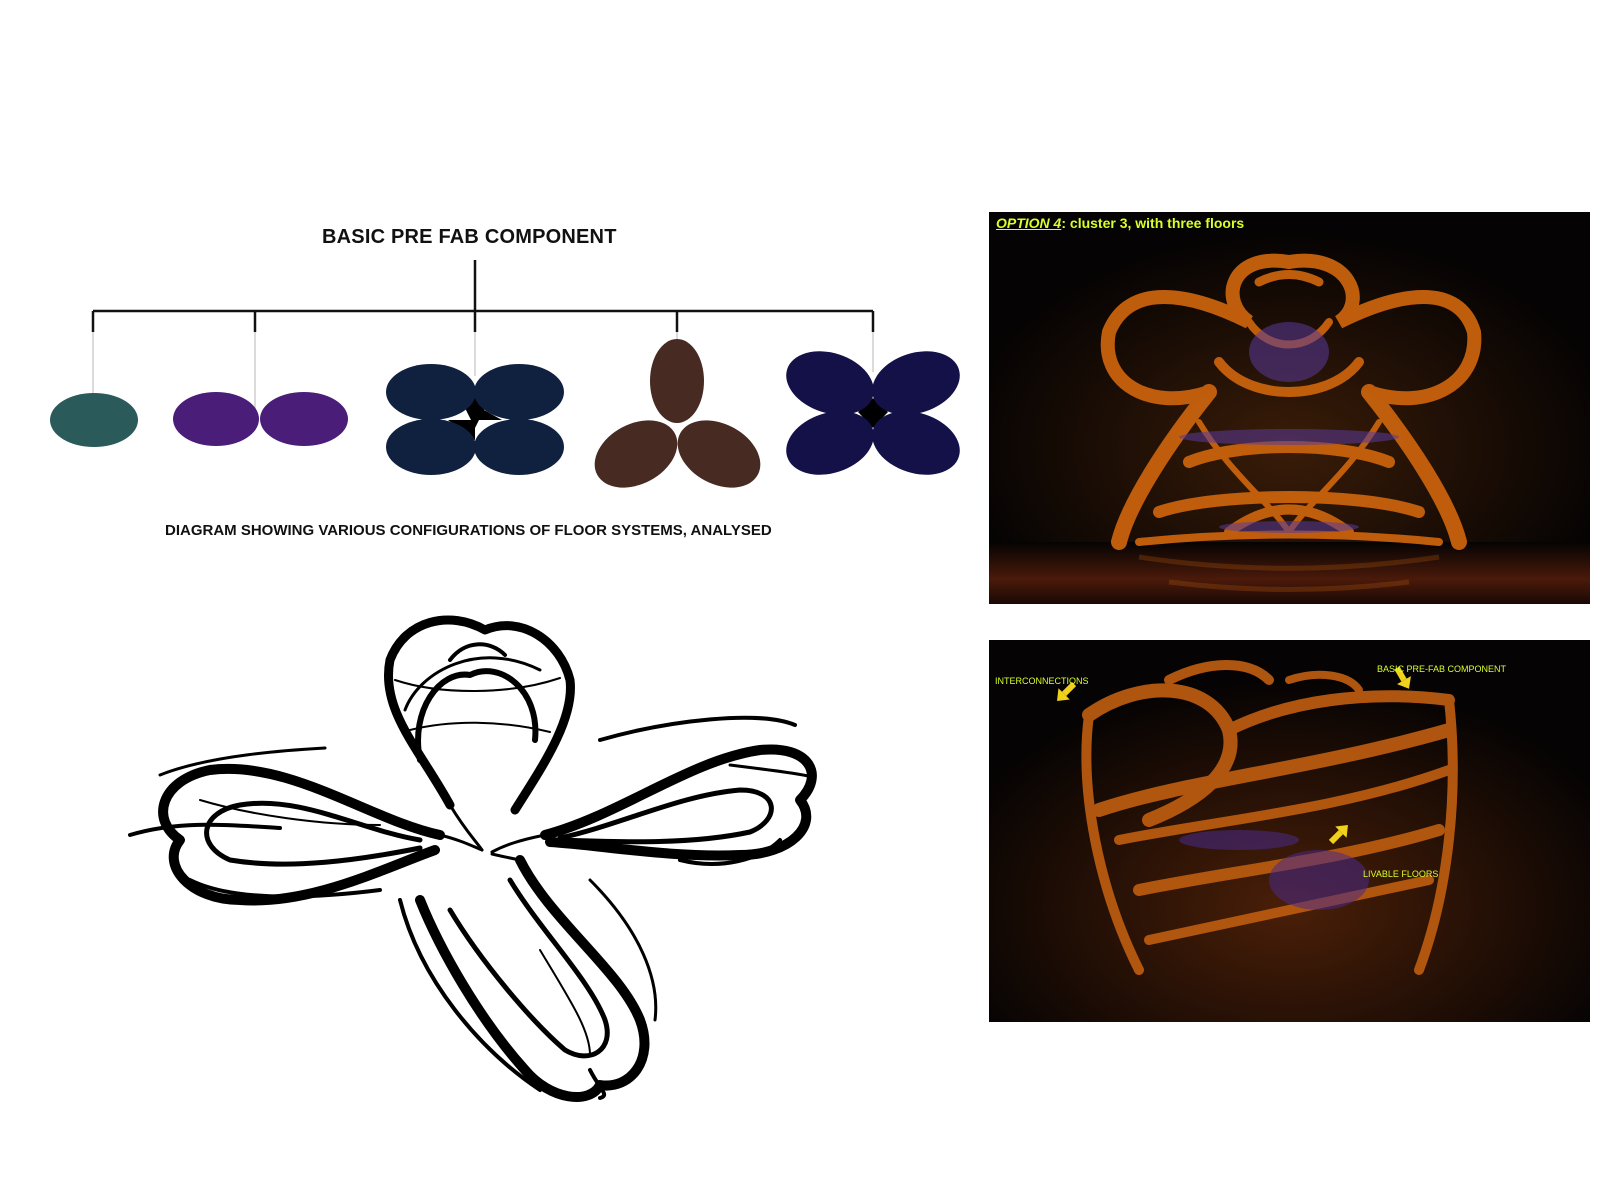  What do you see at coordinates (1153, 223) in the screenshot?
I see `option-description: : cluster 3, with three floors` at bounding box center [1153, 223].